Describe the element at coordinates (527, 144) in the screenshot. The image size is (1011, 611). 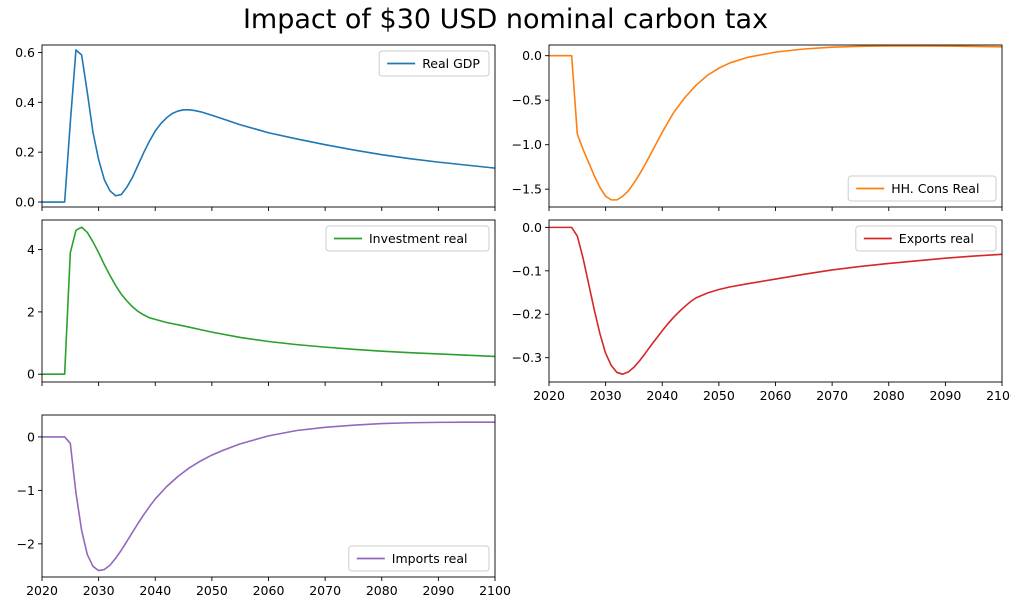
I see `y-tick-label: −1.0` at that location.